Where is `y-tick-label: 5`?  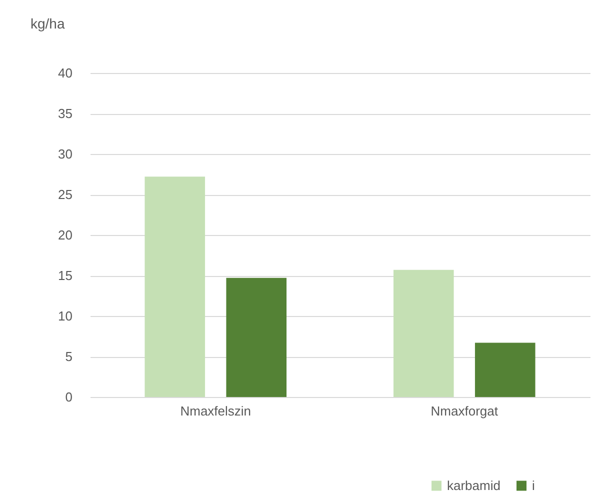
y-tick-label: 5 is located at coordinates (68, 356).